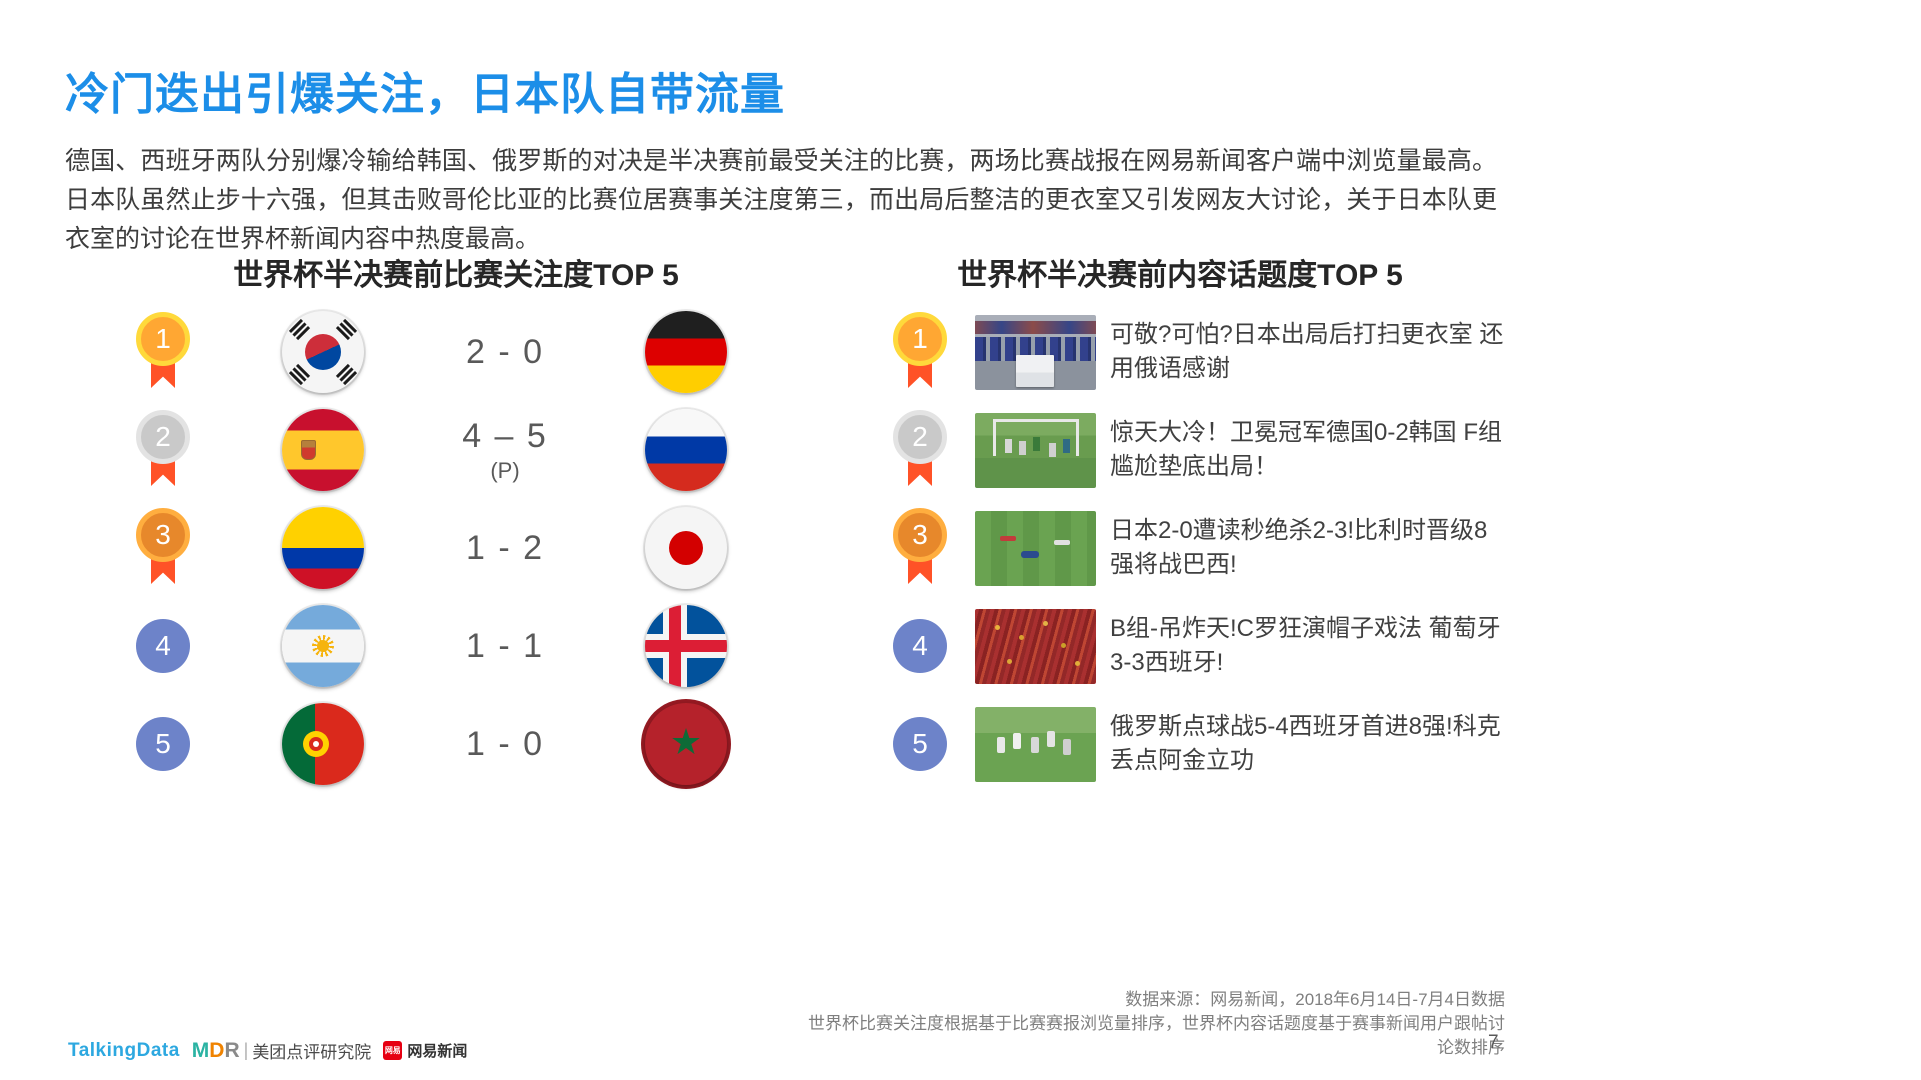 The width and height of the screenshot is (1921, 1080). I want to click on page-number: 7, so click(1493, 1042).